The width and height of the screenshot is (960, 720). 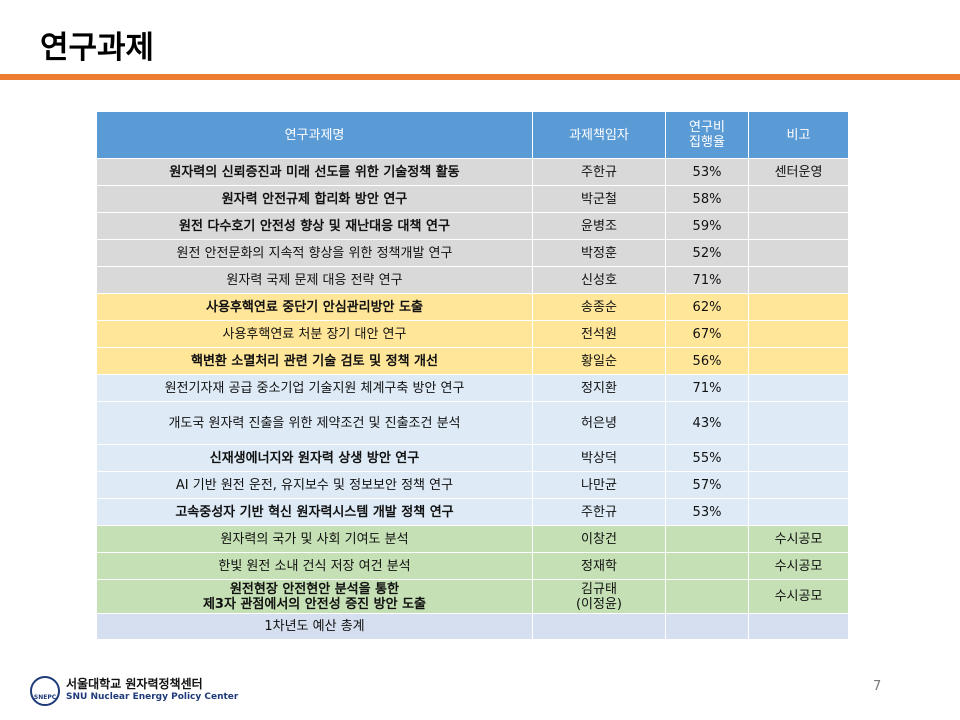 What do you see at coordinates (599, 458) in the screenshot?
I see `table-cell: 박상덕` at bounding box center [599, 458].